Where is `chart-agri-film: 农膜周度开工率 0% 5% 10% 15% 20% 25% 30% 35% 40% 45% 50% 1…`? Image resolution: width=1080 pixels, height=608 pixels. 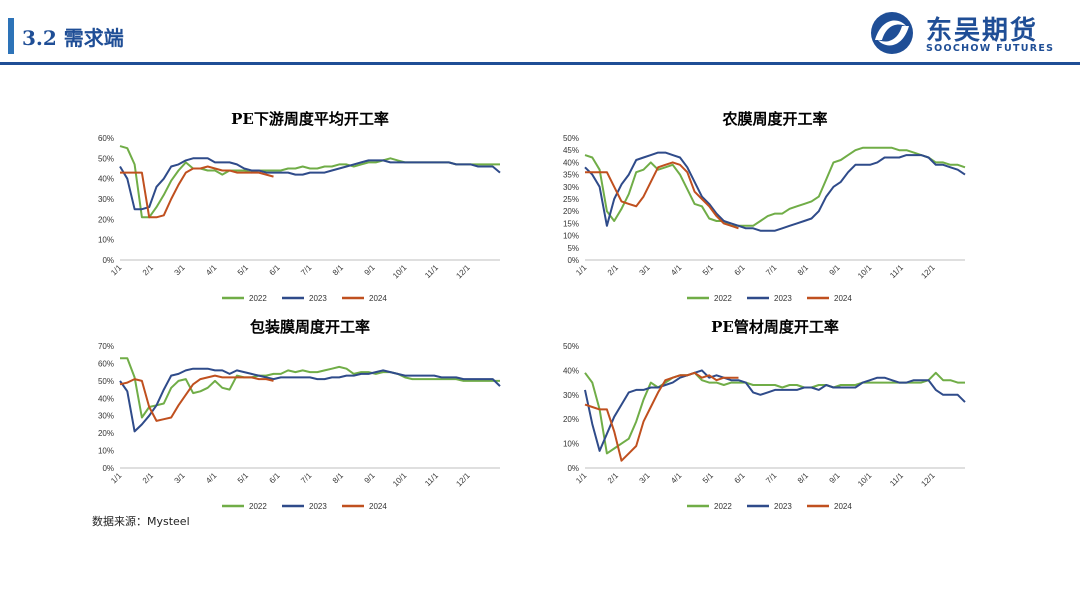 chart-agri-film: 农膜周度开工率 0% 5% 10% 15% 20% 25% 30% 35% 40% 45% 50% 1… is located at coordinates (775, 213).